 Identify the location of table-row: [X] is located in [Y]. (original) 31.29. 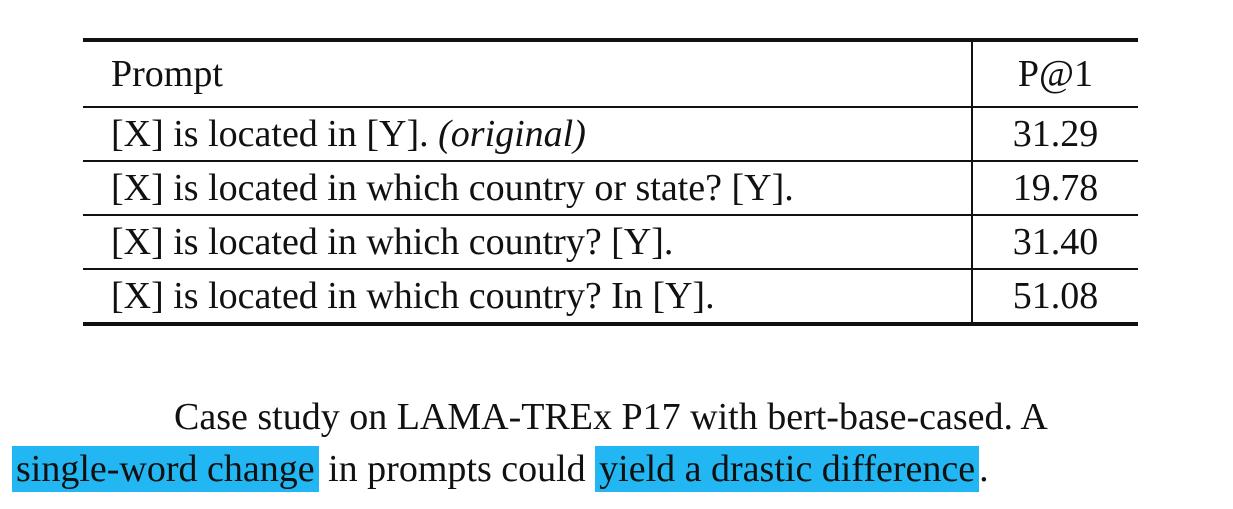
(610, 134).